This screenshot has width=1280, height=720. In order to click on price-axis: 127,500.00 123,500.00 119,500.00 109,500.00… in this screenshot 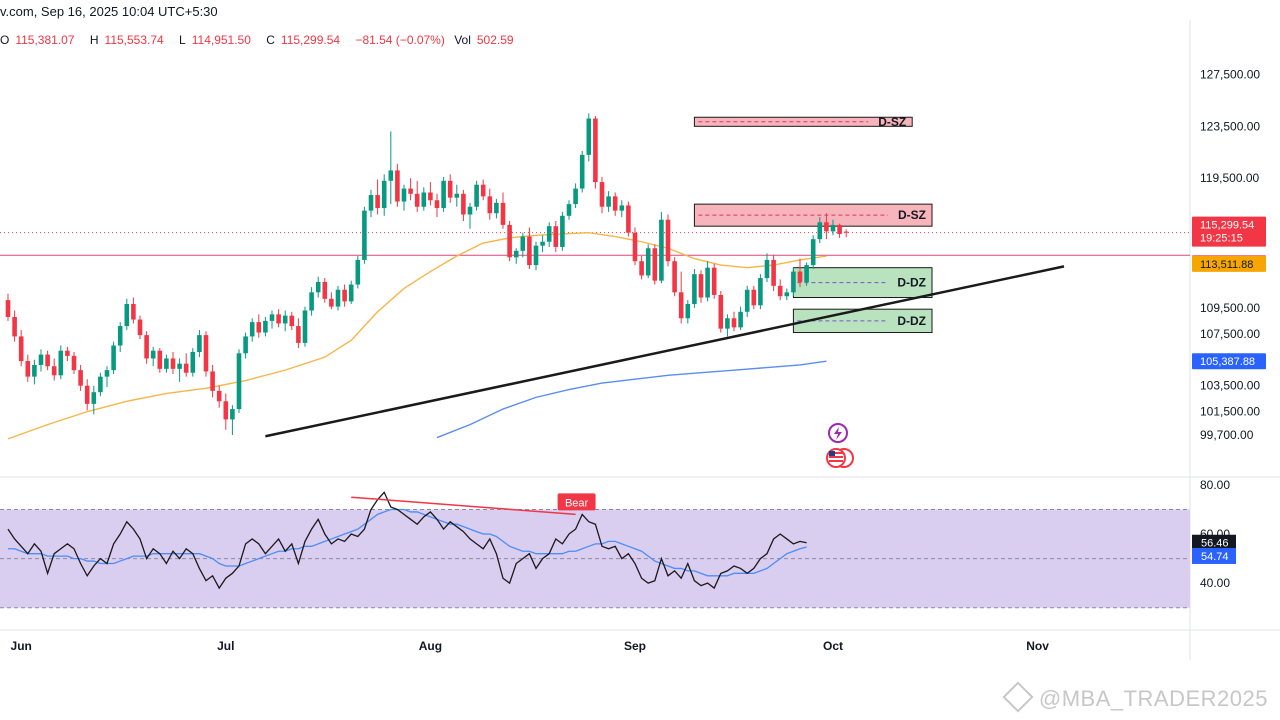, I will do `click(1229, 328)`.